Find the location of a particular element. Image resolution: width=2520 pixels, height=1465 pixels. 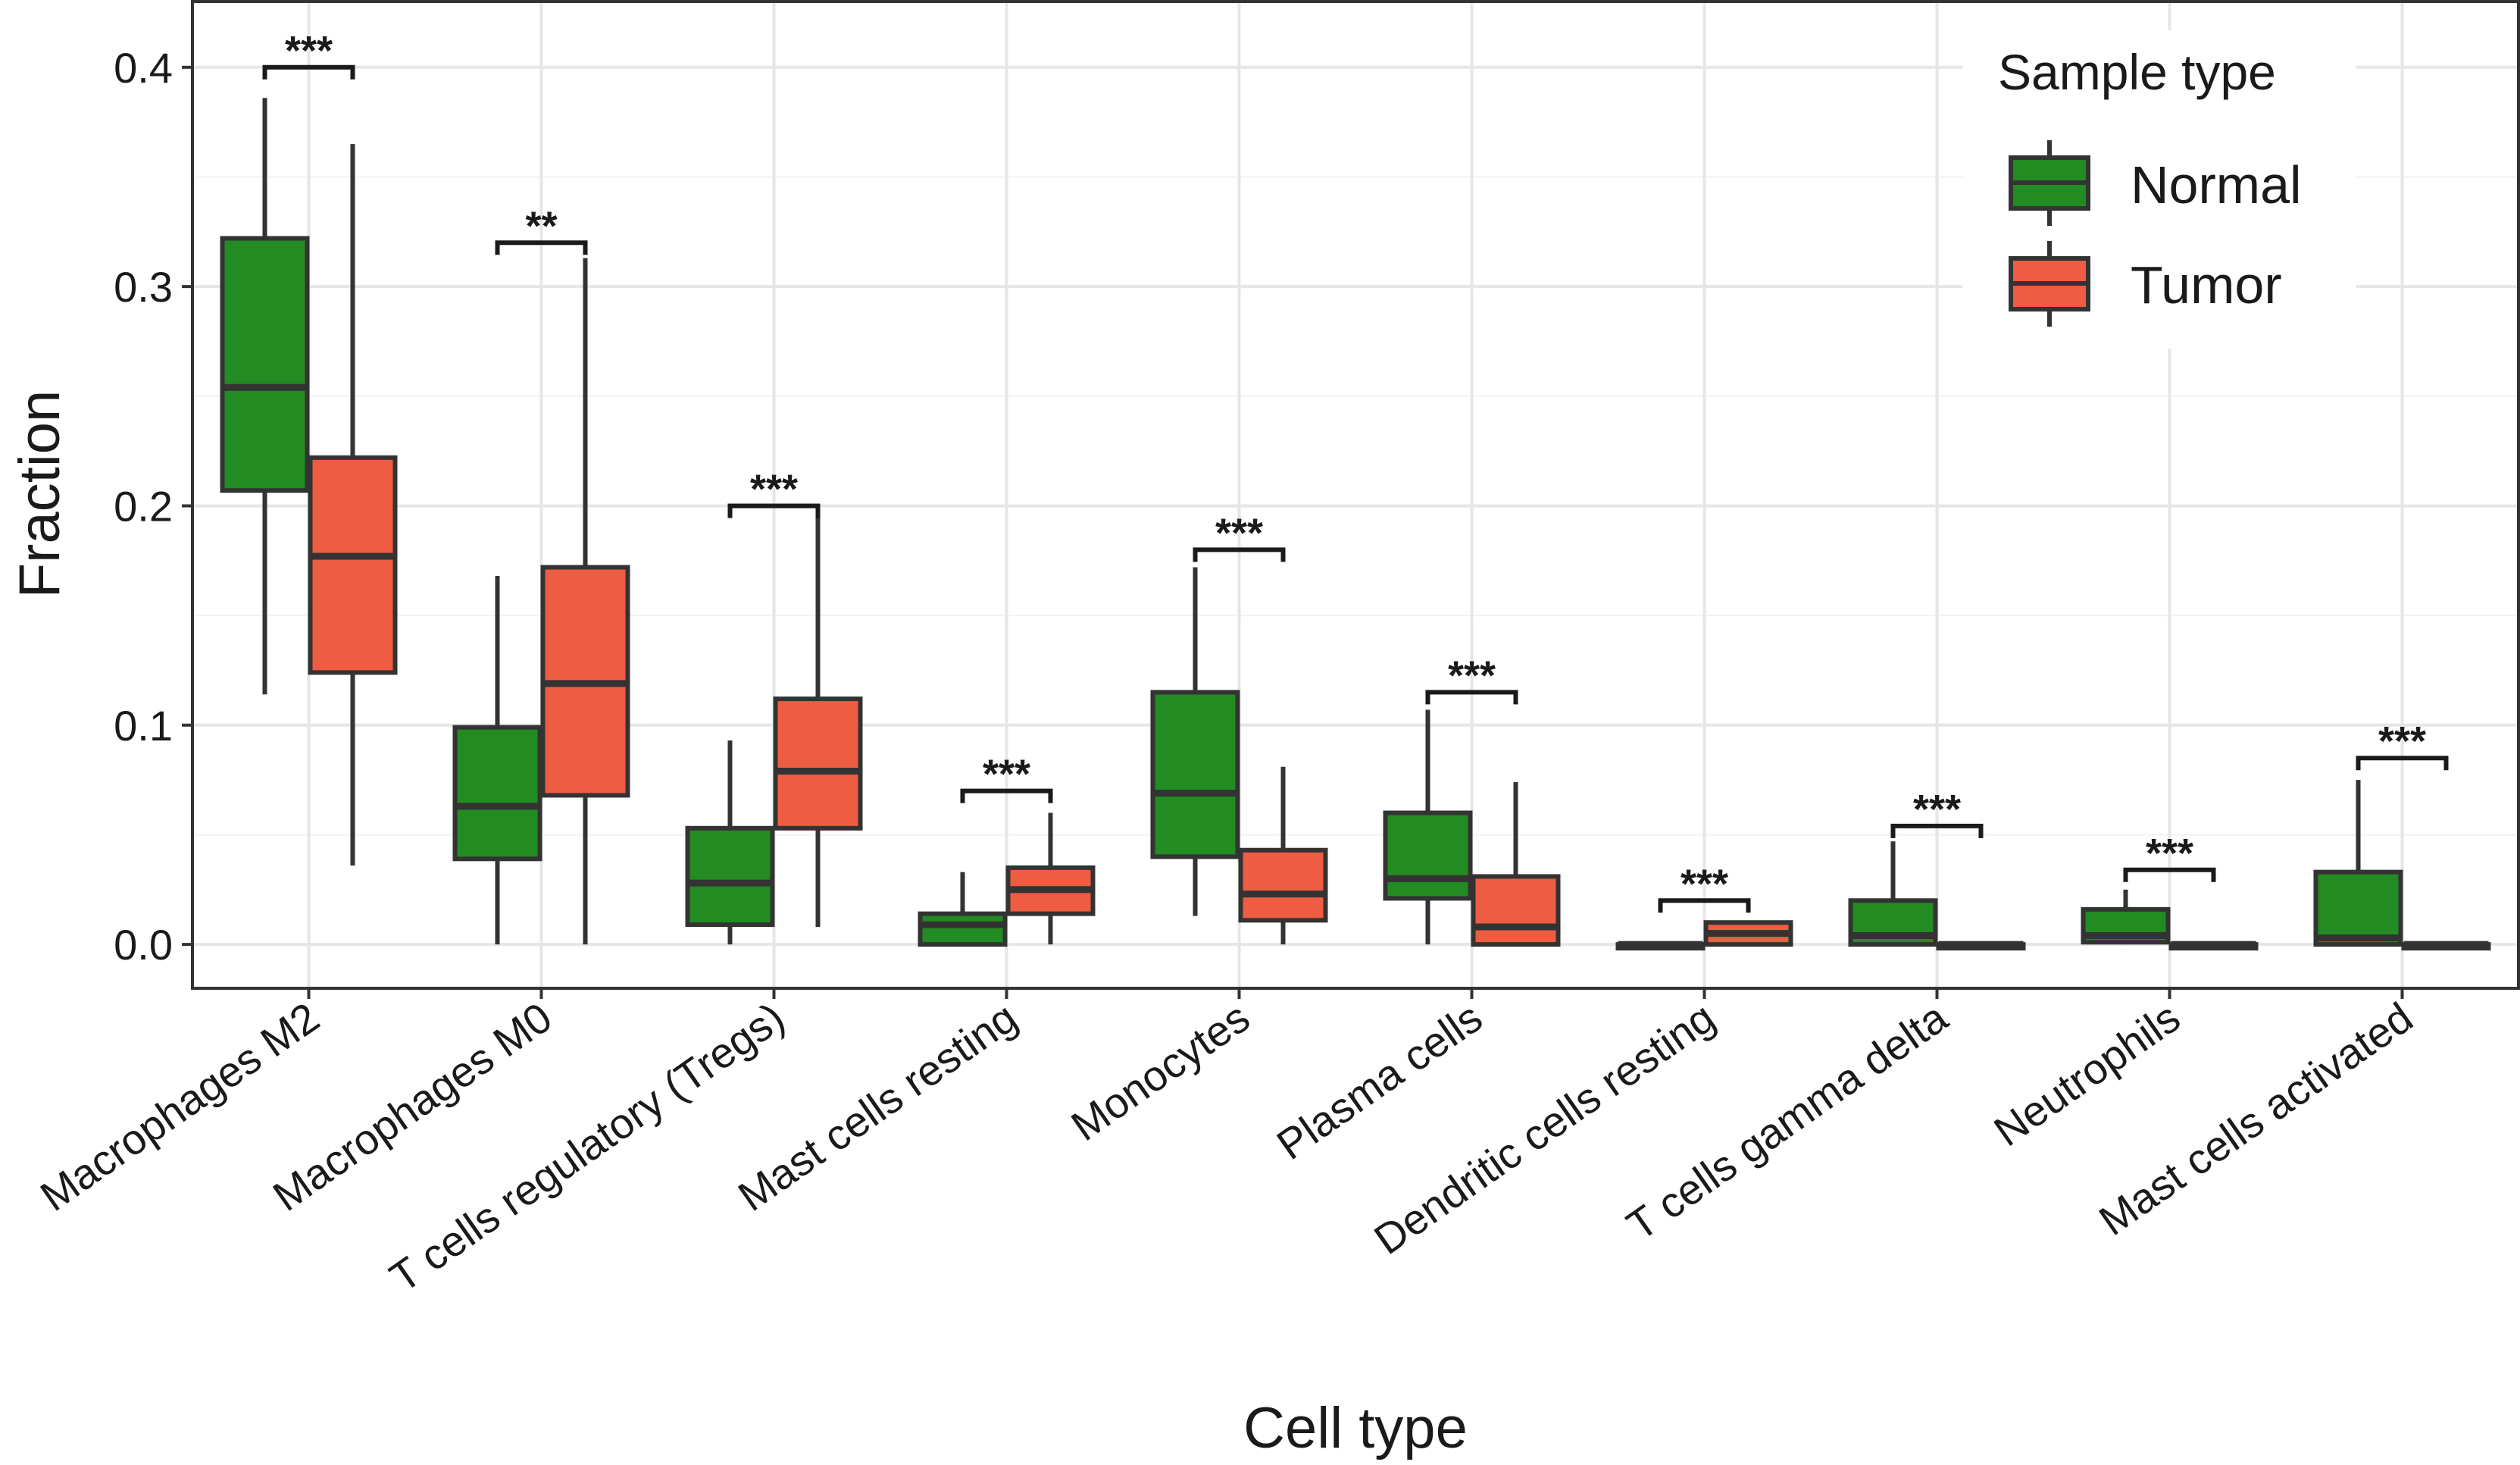

significance-8: *** is located at coordinates (1937, 812).